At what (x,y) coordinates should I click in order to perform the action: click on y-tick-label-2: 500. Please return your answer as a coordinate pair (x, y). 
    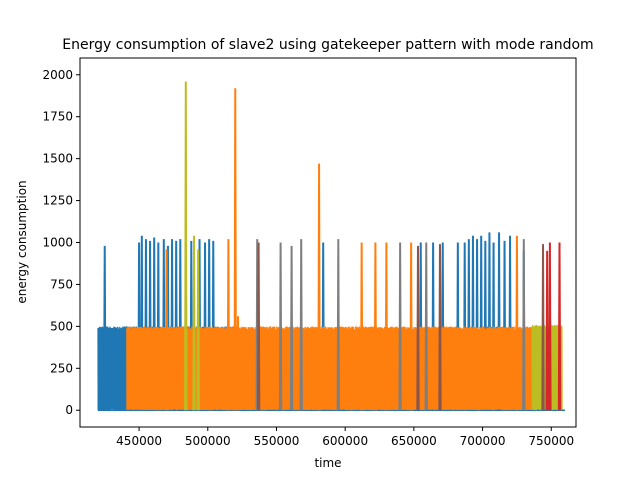
    Looking at the image, I should click on (61, 326).